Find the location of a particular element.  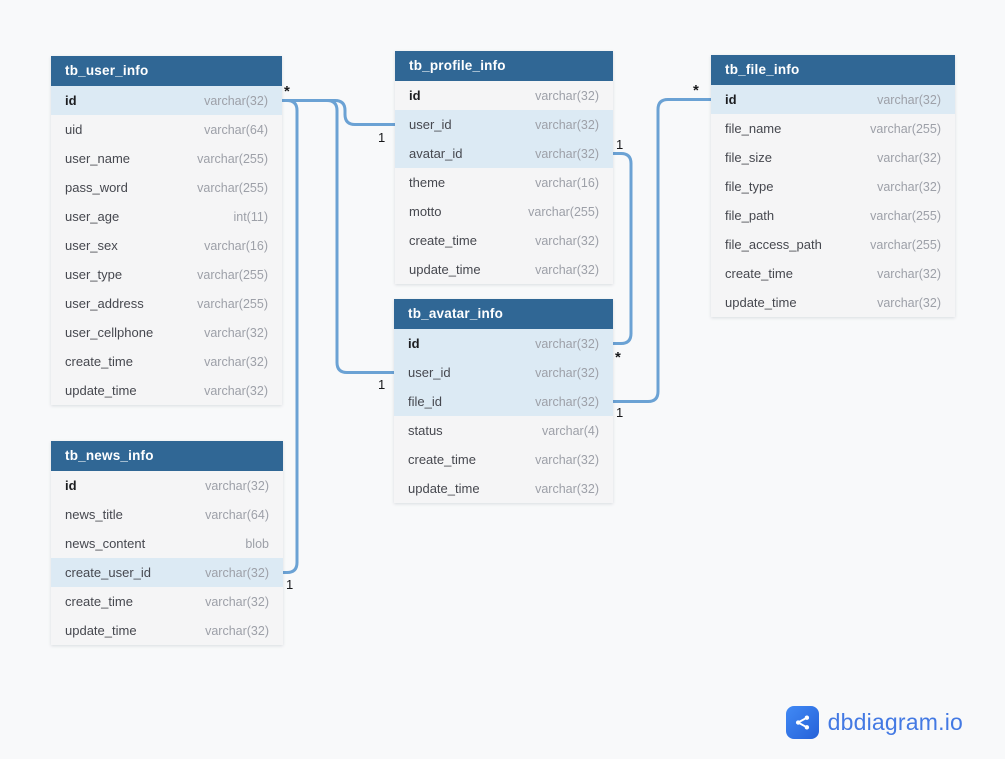

field-row-tb_file_info-update_time: update_time varchar(32) is located at coordinates (833, 302).